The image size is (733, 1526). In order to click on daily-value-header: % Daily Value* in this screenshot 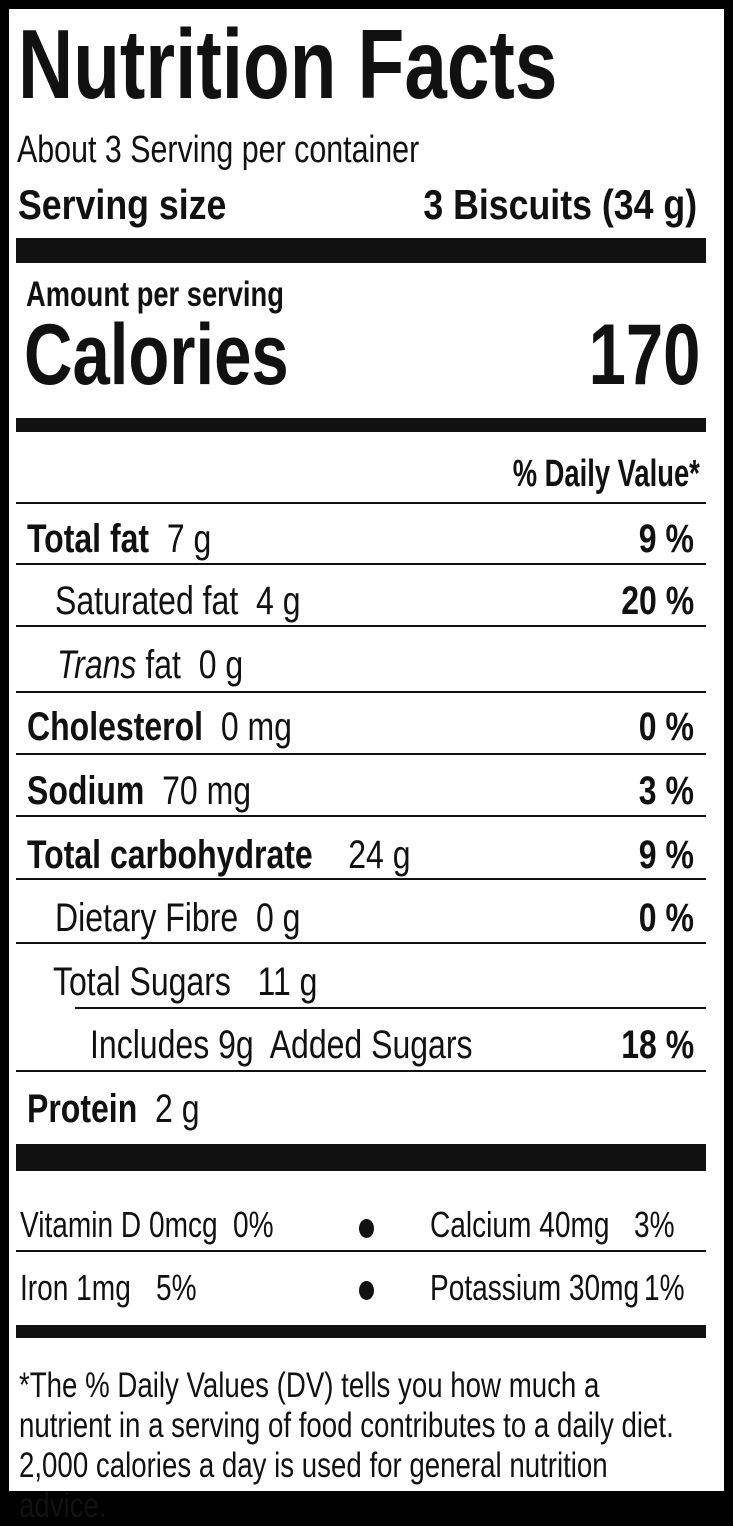, I will do `click(606, 474)`.